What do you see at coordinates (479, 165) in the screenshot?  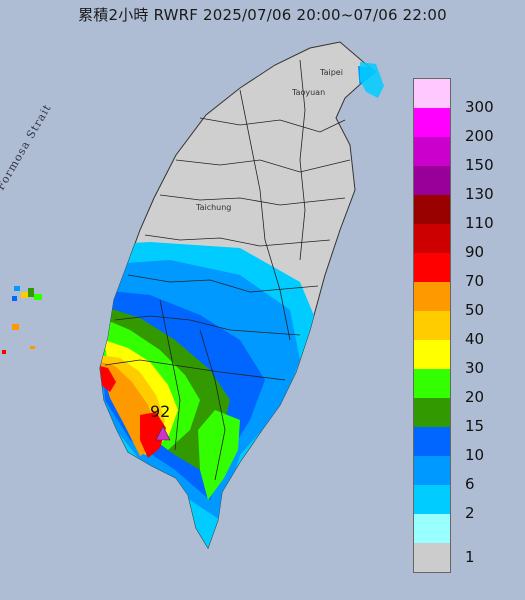 I see `legend-label: 150` at bounding box center [479, 165].